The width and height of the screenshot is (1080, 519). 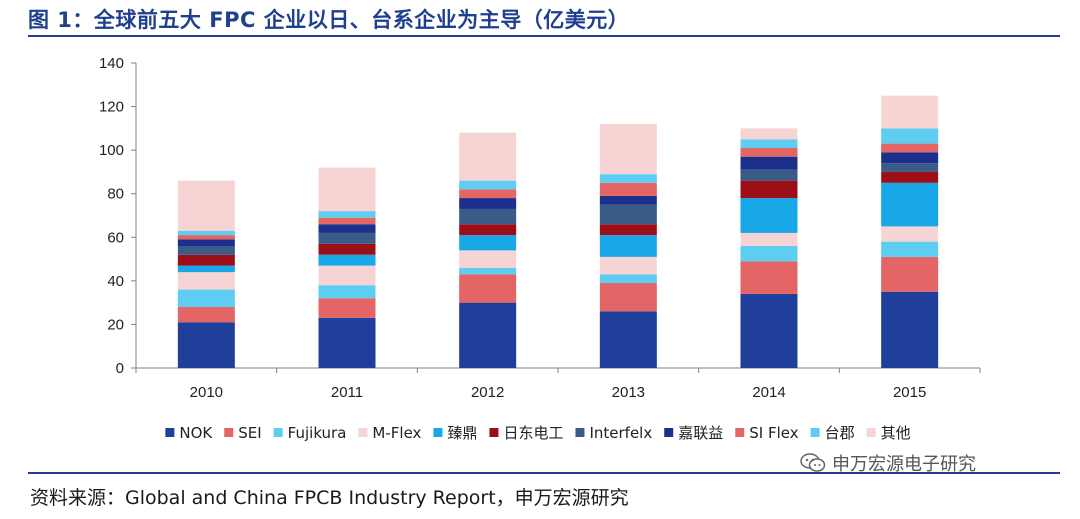 I want to click on wechat-icon, so click(x=813, y=462).